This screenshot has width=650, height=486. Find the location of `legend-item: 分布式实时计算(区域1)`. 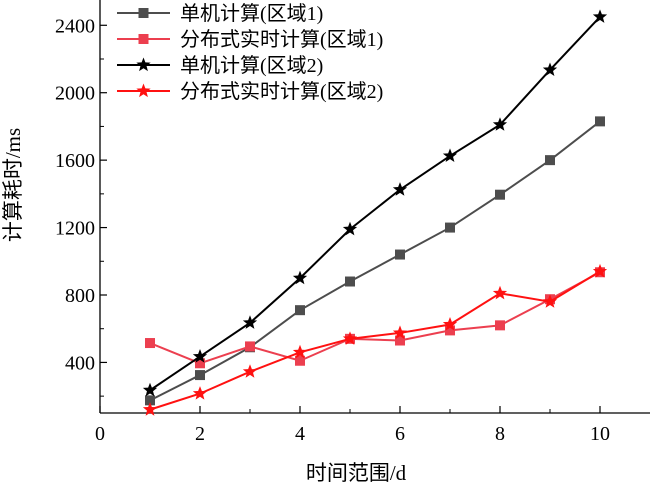

legend-item: 分布式实时计算(区域1) is located at coordinates (250, 39).